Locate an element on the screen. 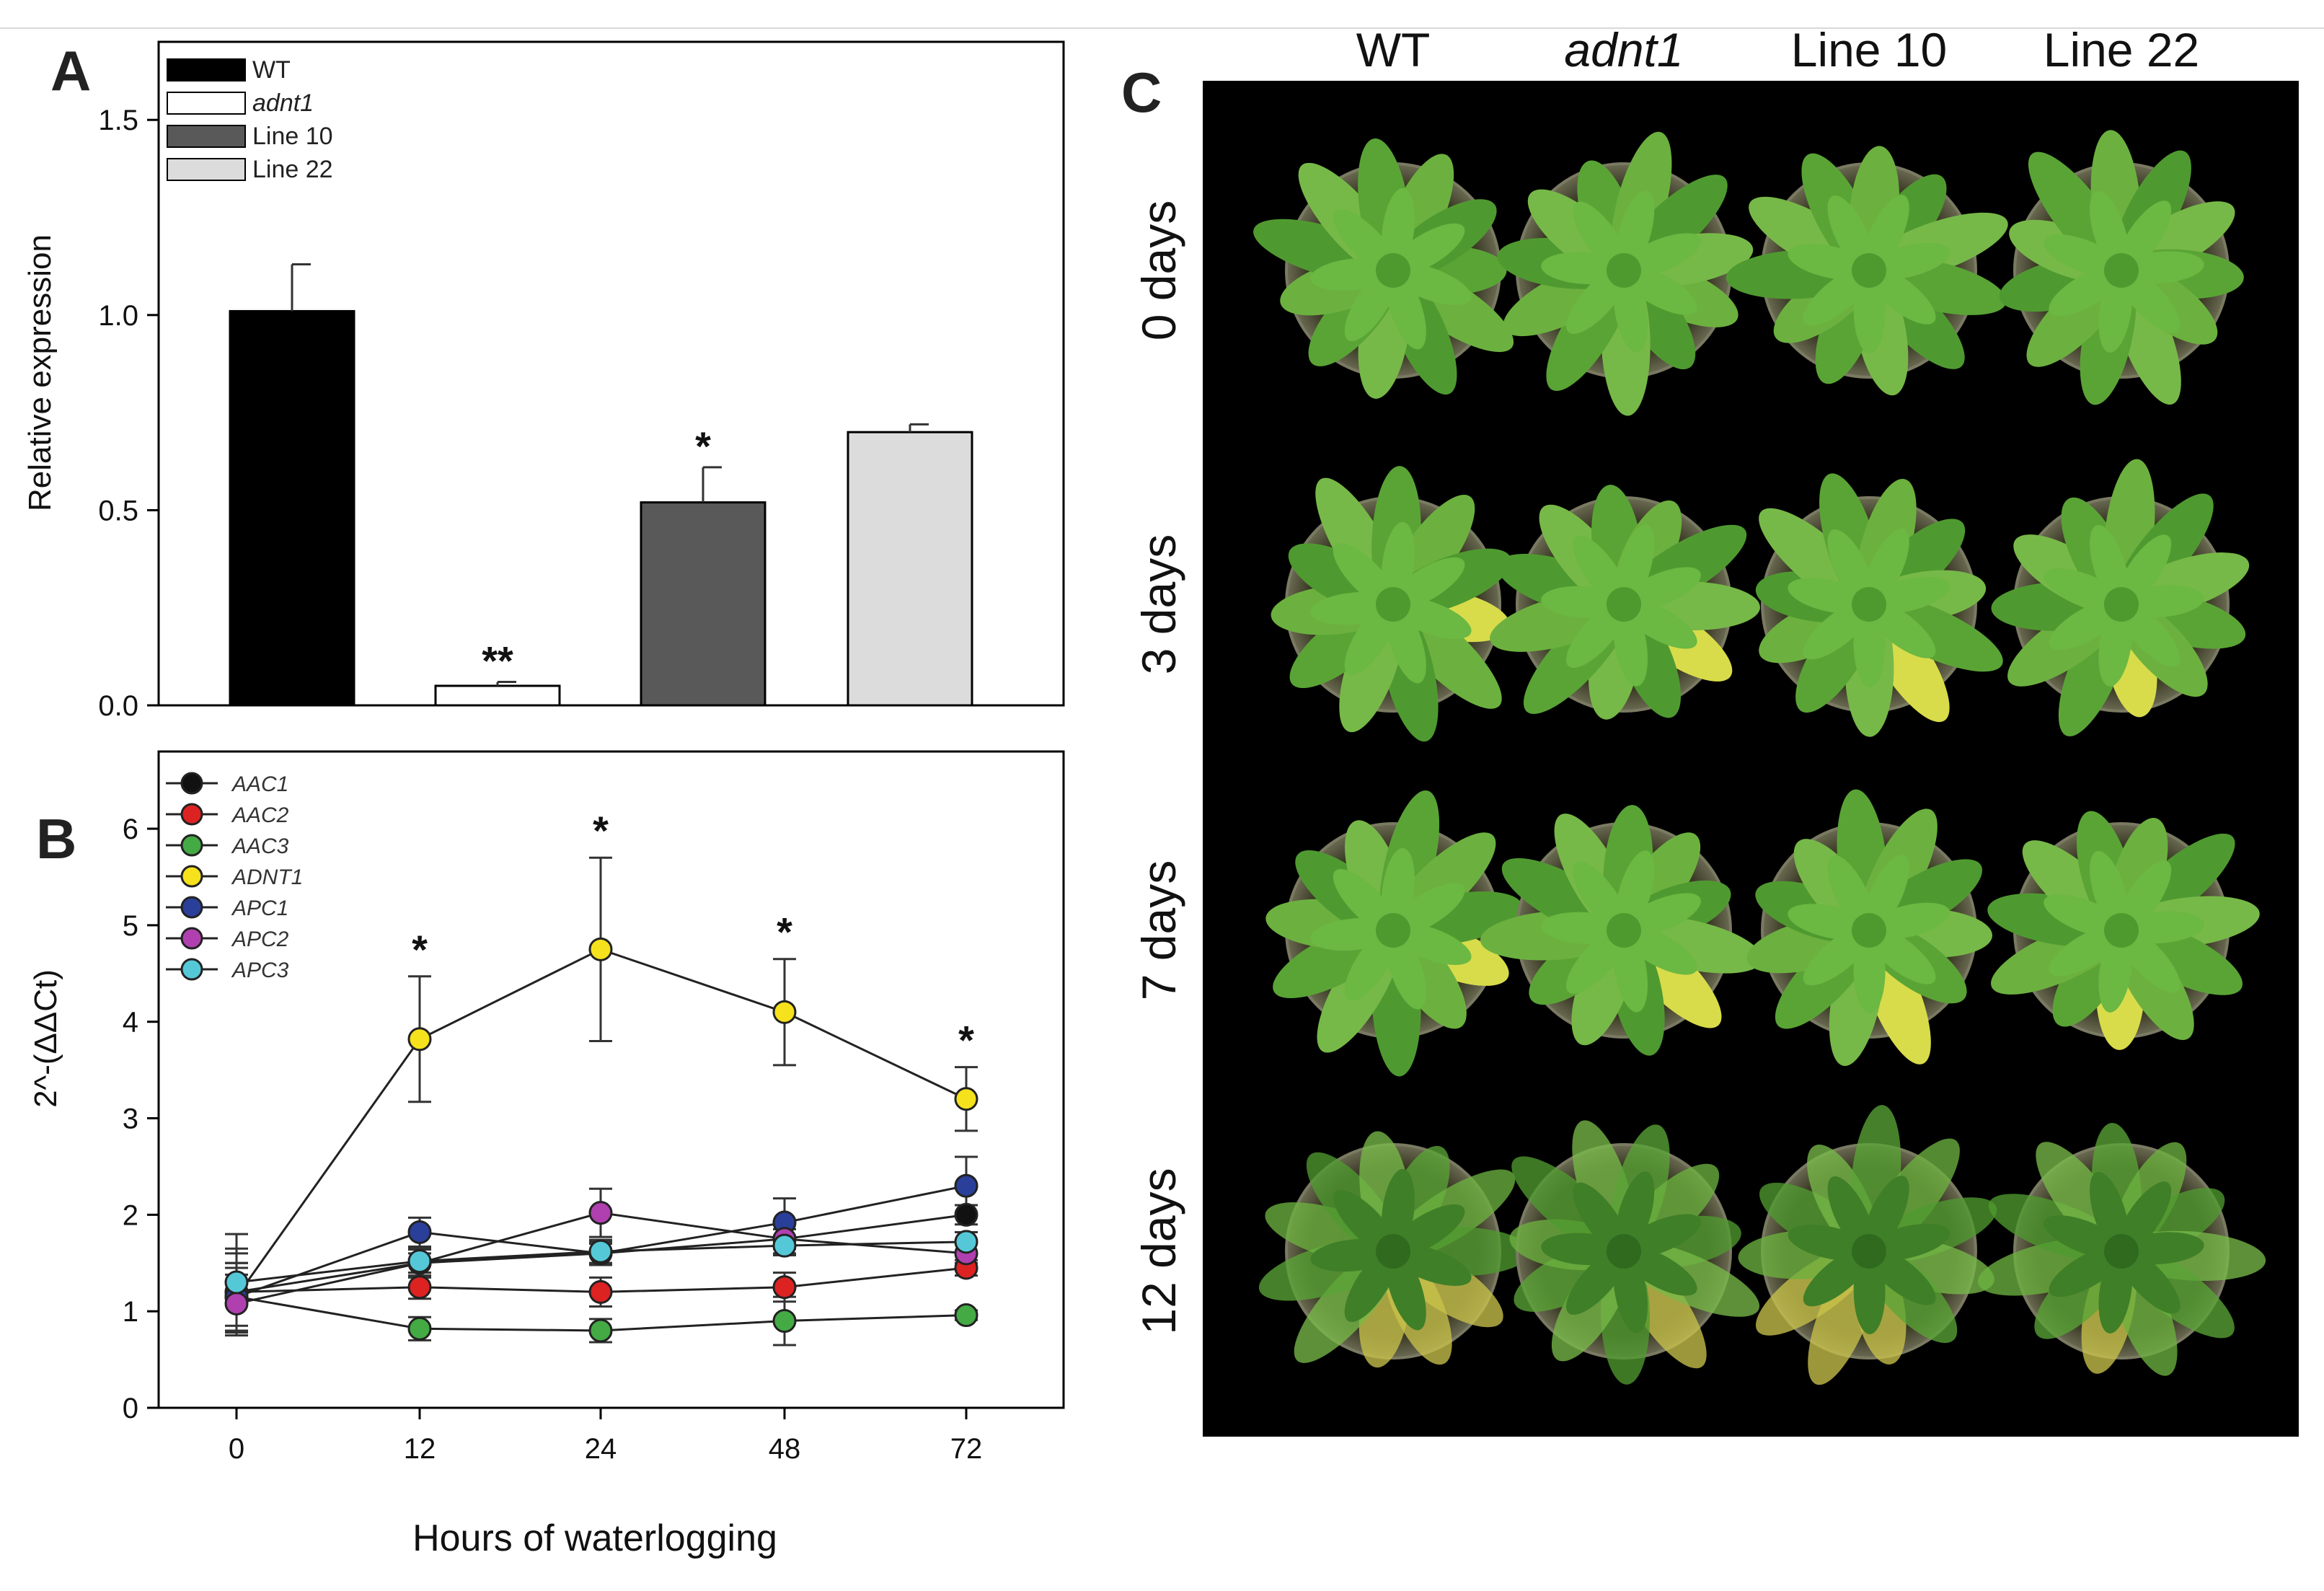 Image resolution: width=2324 pixels, height=1591 pixels. panel-b-x-tick-label: 48 is located at coordinates (785, 1449).